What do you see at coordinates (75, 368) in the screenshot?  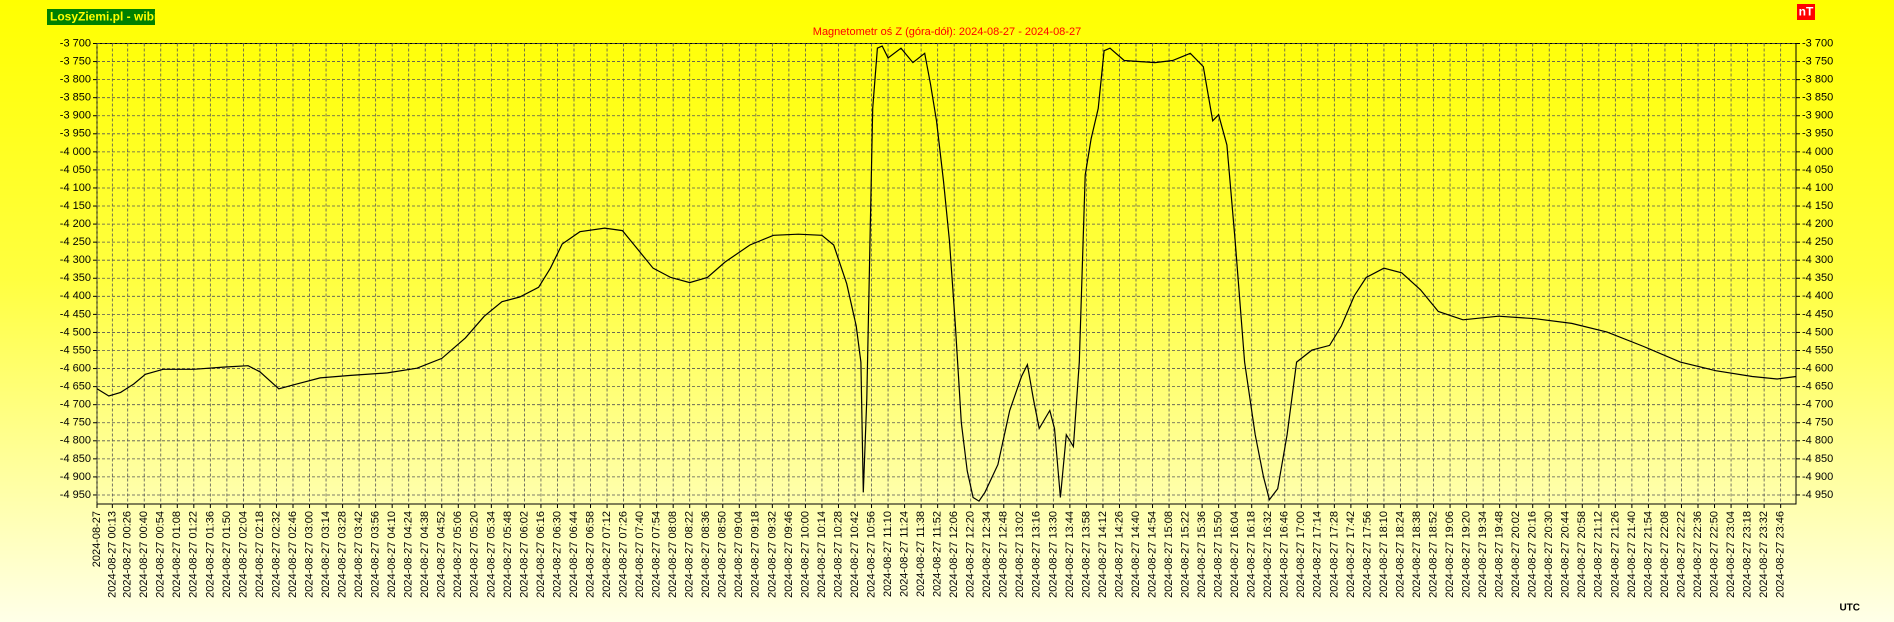 I see `y-tick-label: -4 600` at bounding box center [75, 368].